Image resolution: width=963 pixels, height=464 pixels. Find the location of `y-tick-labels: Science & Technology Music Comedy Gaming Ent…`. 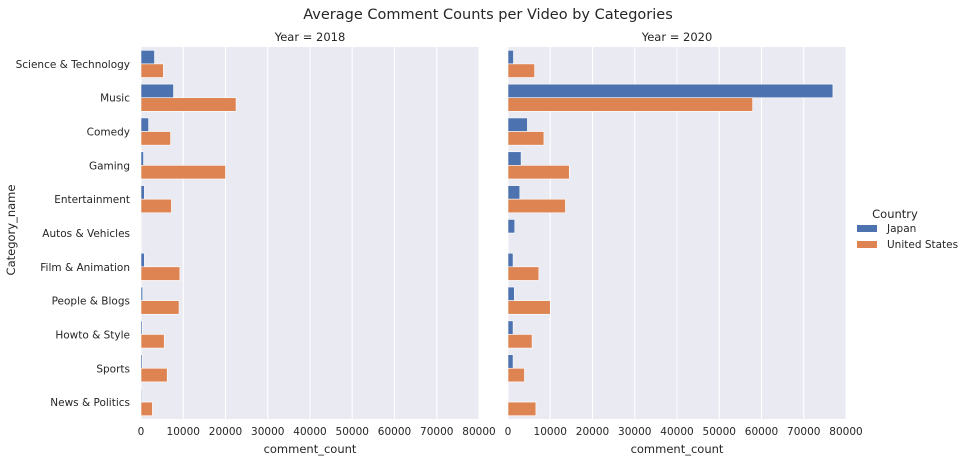

y-tick-labels: Science & Technology Music Comedy Gaming Ent… is located at coordinates (73, 234).